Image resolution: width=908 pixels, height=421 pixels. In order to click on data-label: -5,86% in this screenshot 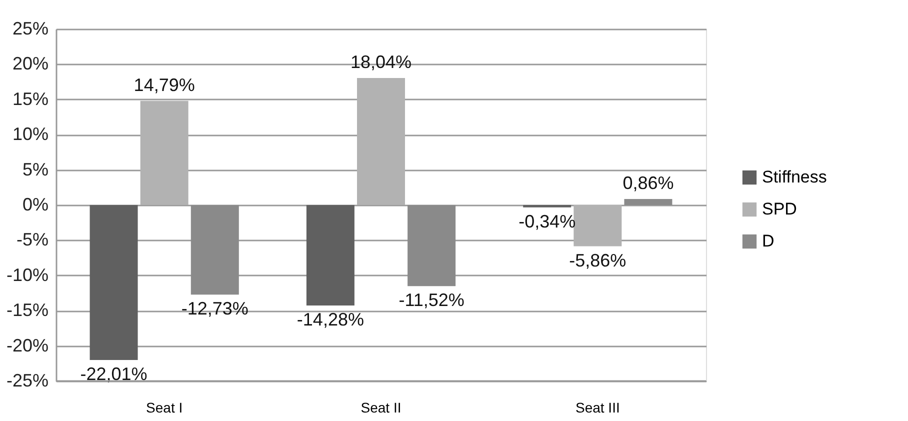, I will do `click(597, 260)`.